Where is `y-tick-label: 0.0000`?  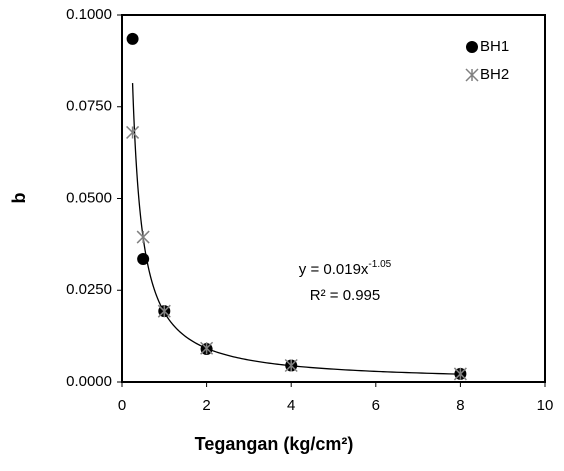
y-tick-label: 0.0000 is located at coordinates (89, 381).